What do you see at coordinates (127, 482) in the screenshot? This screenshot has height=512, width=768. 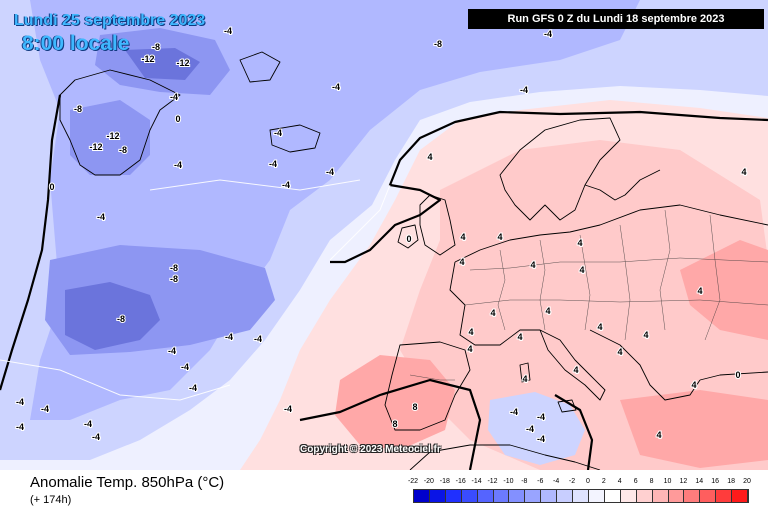 I see `parameter-title: Anomalie Temp. 850hPa (°C)` at bounding box center [127, 482].